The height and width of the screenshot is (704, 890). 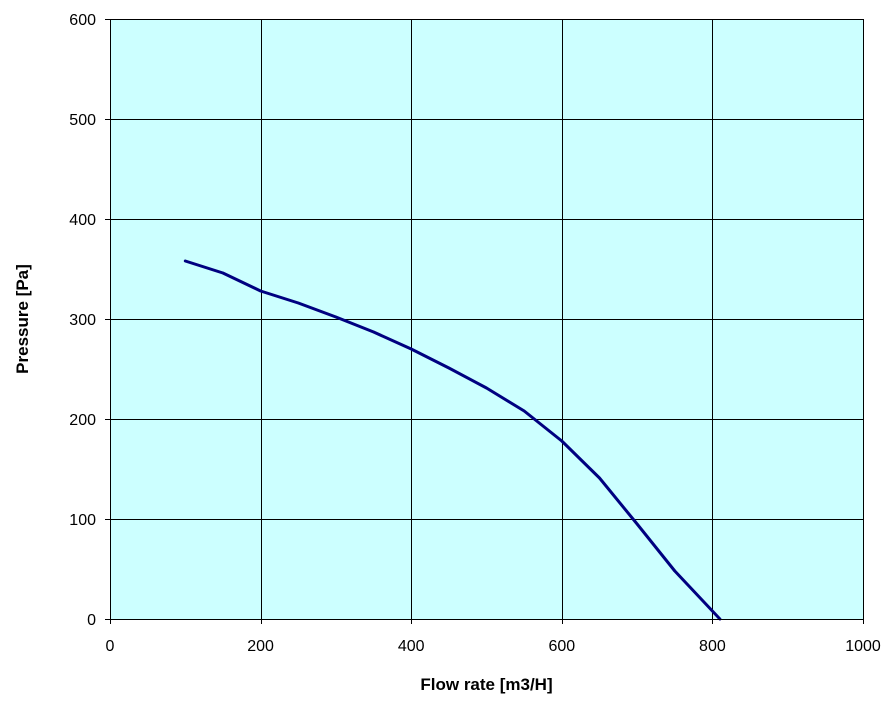 I want to click on y-tick-label: 100, so click(x=82, y=520).